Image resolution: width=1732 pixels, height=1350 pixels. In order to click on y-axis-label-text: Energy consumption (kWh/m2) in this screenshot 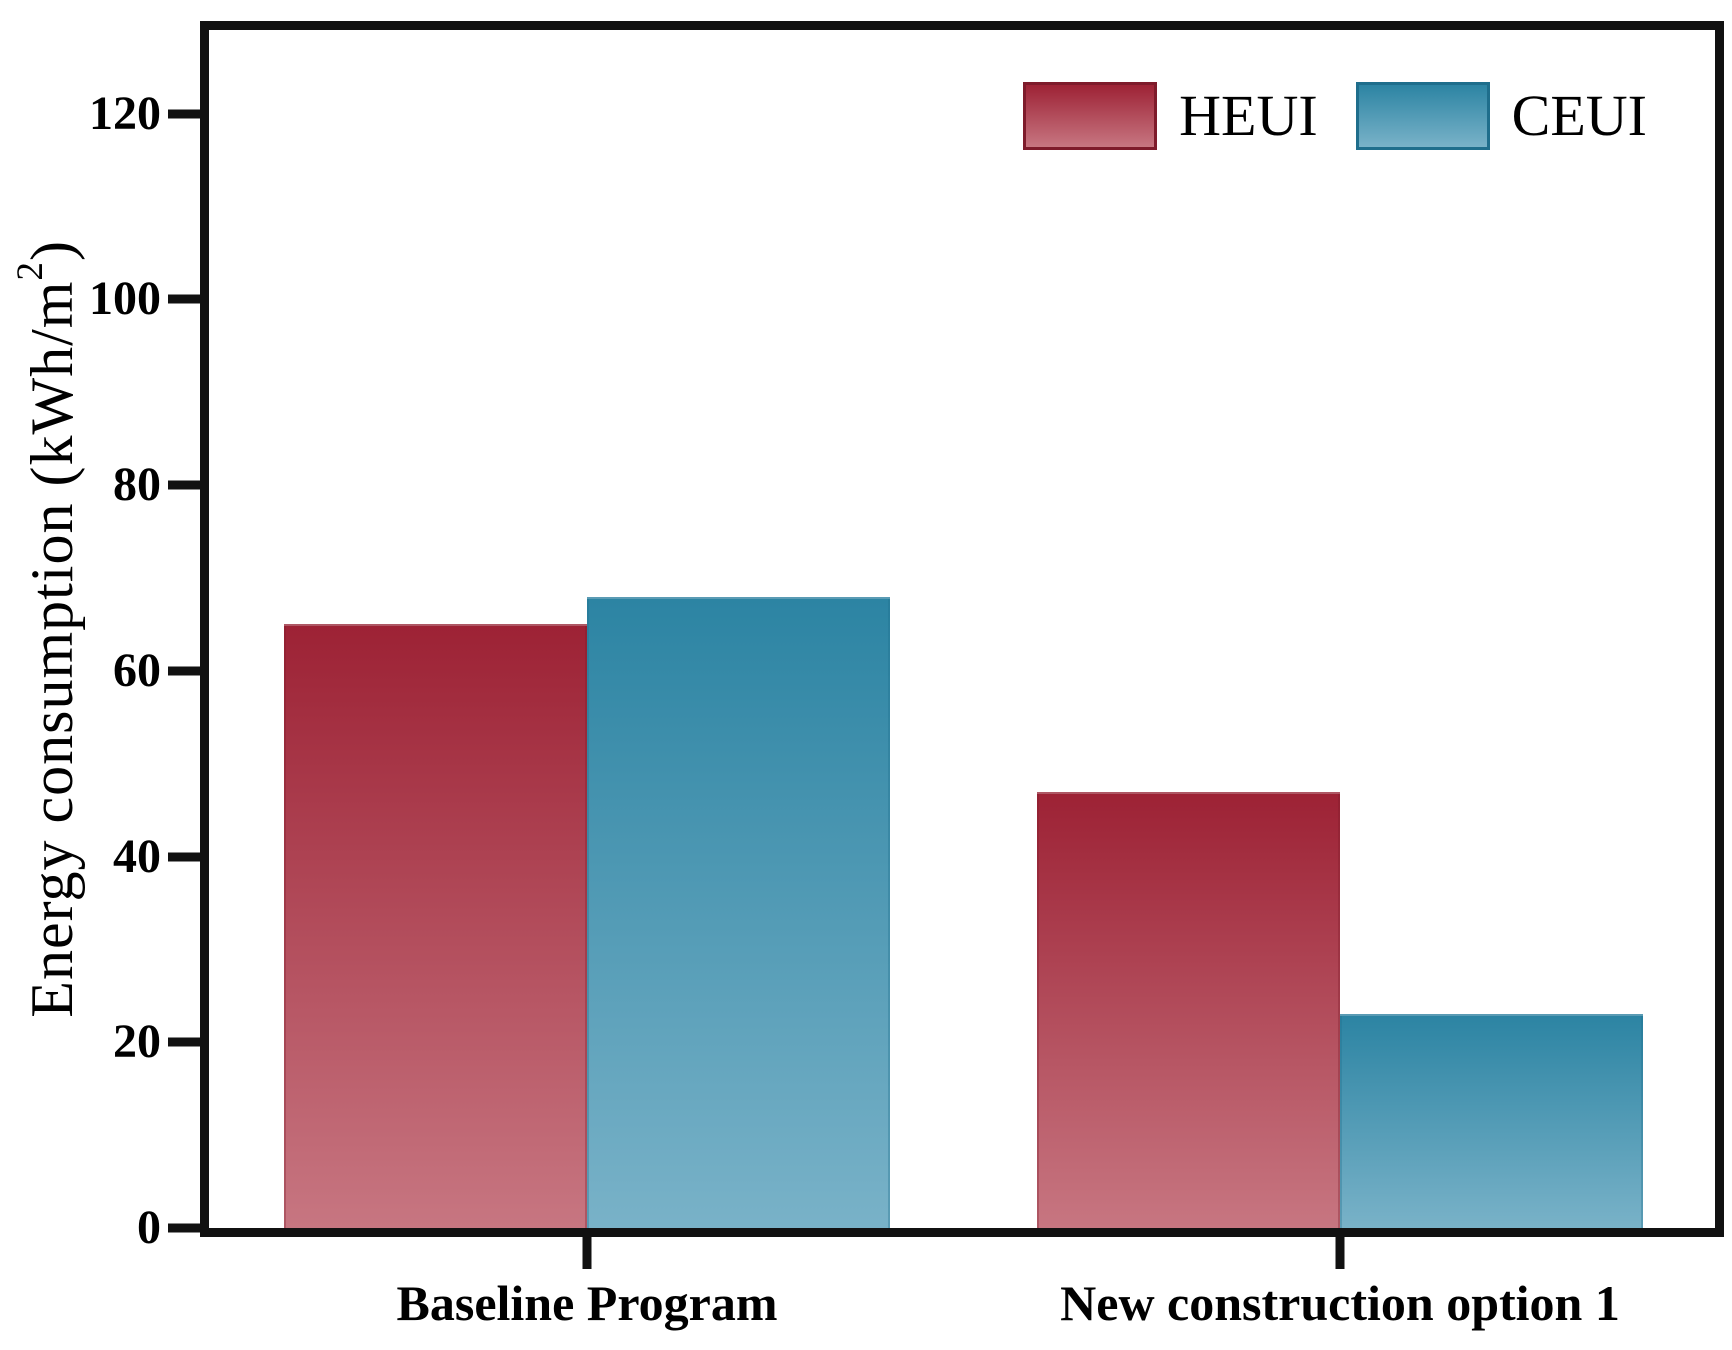, I will do `click(48, 629)`.